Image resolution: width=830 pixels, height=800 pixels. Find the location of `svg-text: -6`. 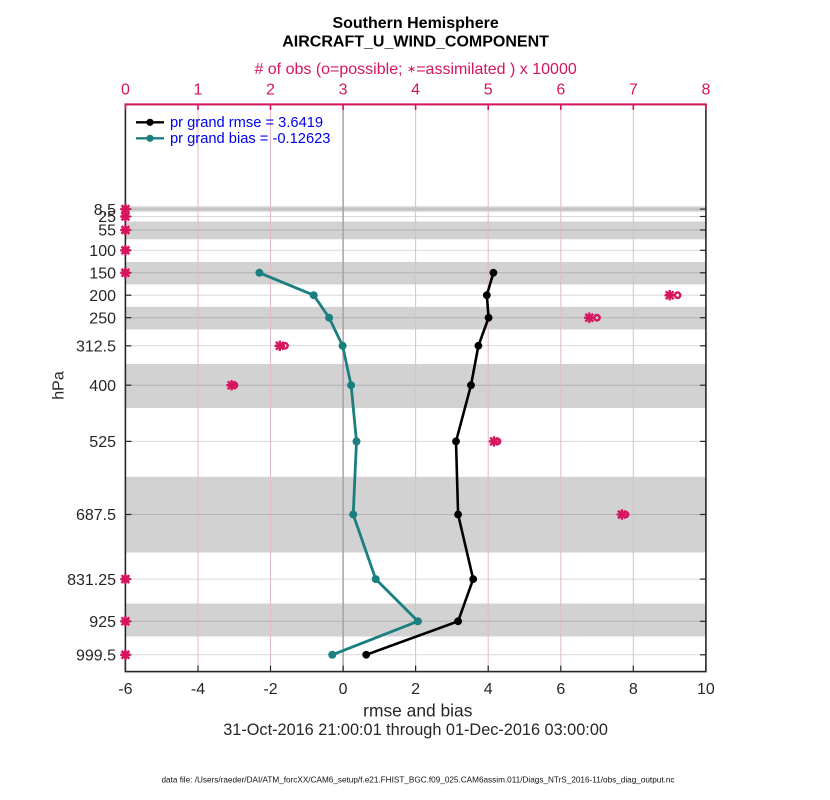

svg-text: -6 is located at coordinates (125, 689).